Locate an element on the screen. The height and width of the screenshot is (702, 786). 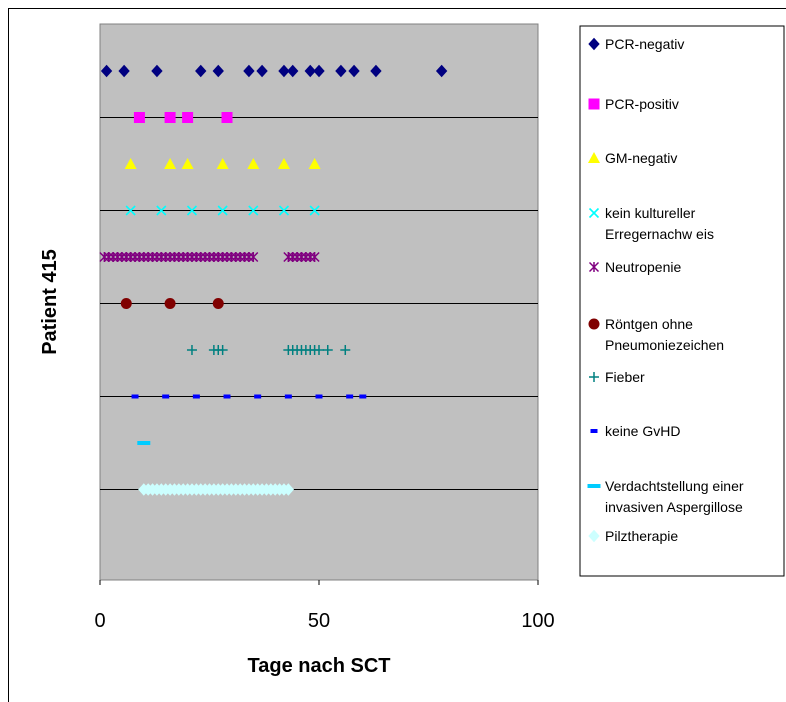
legend-entry: Pilztherapie is located at coordinates (633, 536).